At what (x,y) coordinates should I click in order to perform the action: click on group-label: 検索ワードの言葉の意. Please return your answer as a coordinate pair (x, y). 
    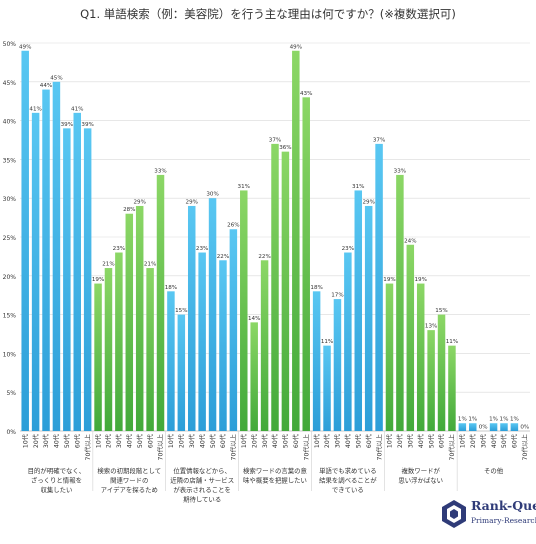
    Looking at the image, I should click on (275, 470).